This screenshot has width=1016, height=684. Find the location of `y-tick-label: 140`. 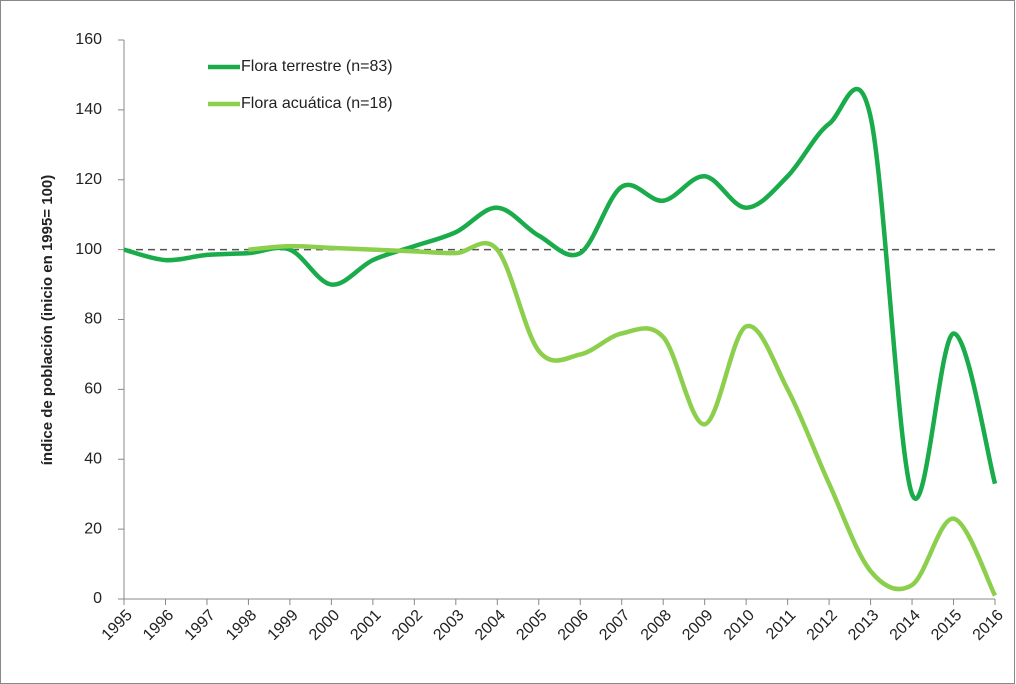

y-tick-label: 140 is located at coordinates (88, 109).